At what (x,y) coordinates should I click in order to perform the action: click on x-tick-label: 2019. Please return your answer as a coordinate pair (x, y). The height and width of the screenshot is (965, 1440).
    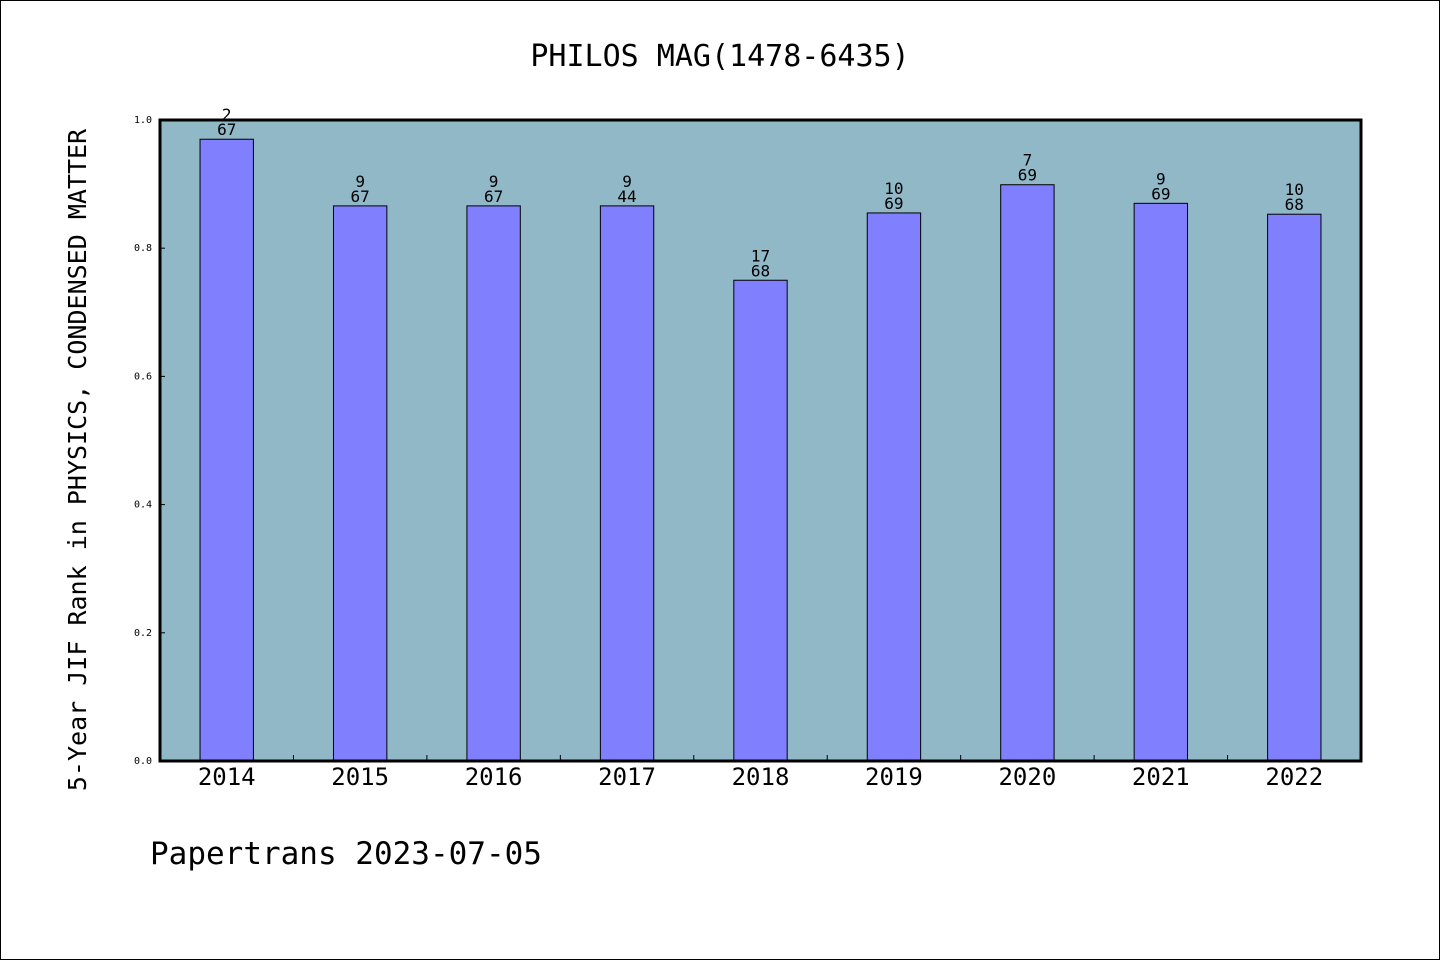
    Looking at the image, I should click on (894, 777).